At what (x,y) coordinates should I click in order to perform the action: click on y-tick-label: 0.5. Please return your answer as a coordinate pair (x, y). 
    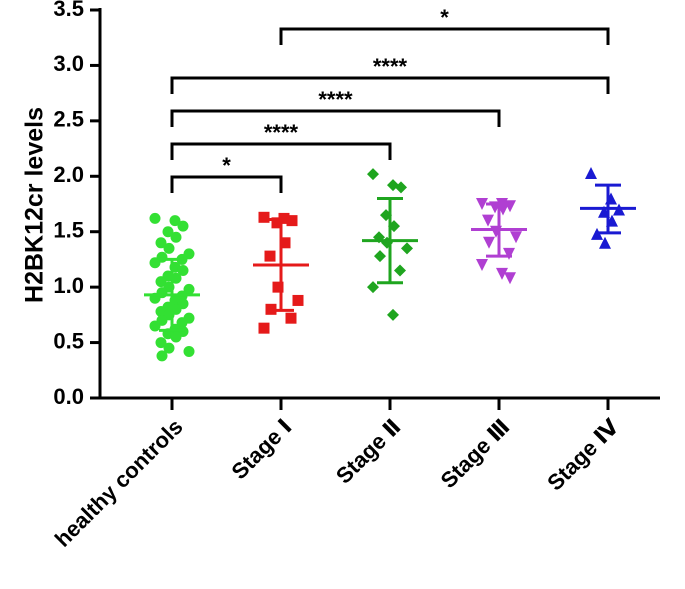
    Looking at the image, I should click on (68, 340).